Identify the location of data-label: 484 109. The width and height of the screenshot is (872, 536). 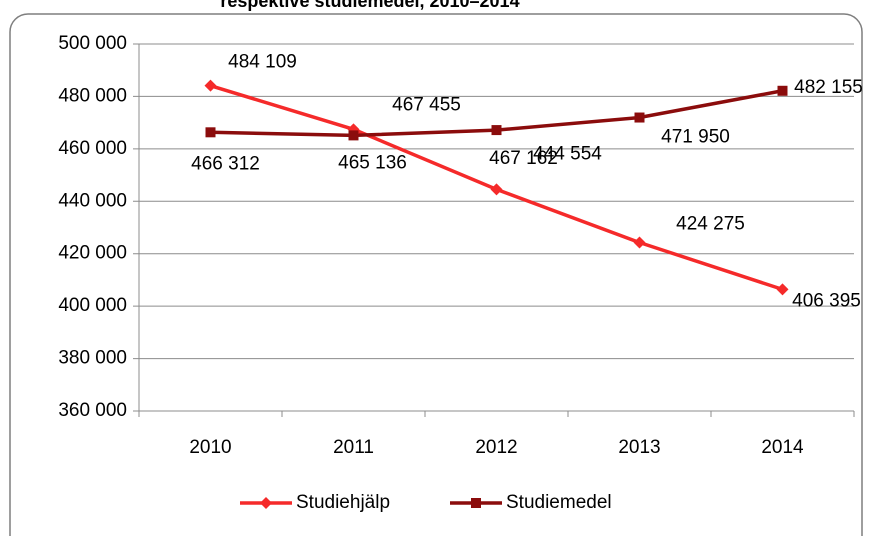
(262, 62).